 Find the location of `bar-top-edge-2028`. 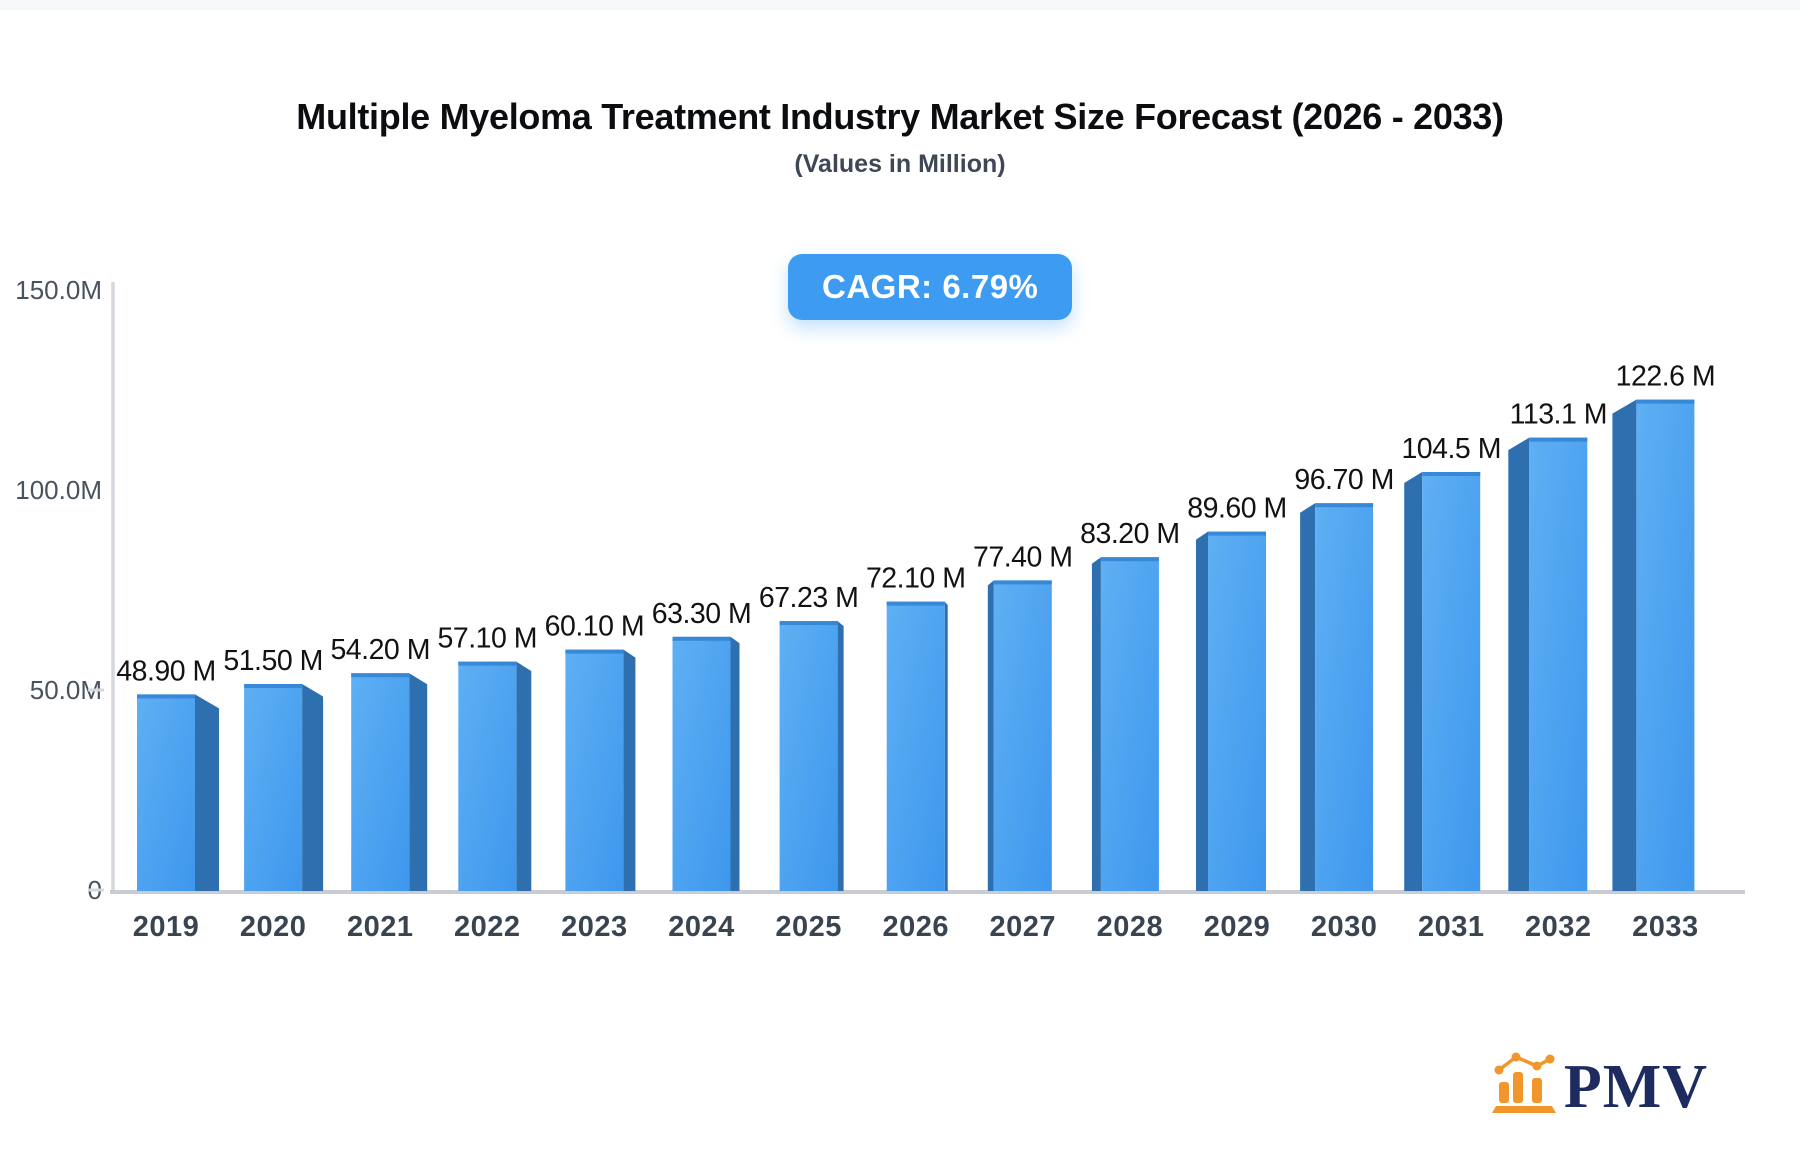

bar-top-edge-2028 is located at coordinates (1129, 559).